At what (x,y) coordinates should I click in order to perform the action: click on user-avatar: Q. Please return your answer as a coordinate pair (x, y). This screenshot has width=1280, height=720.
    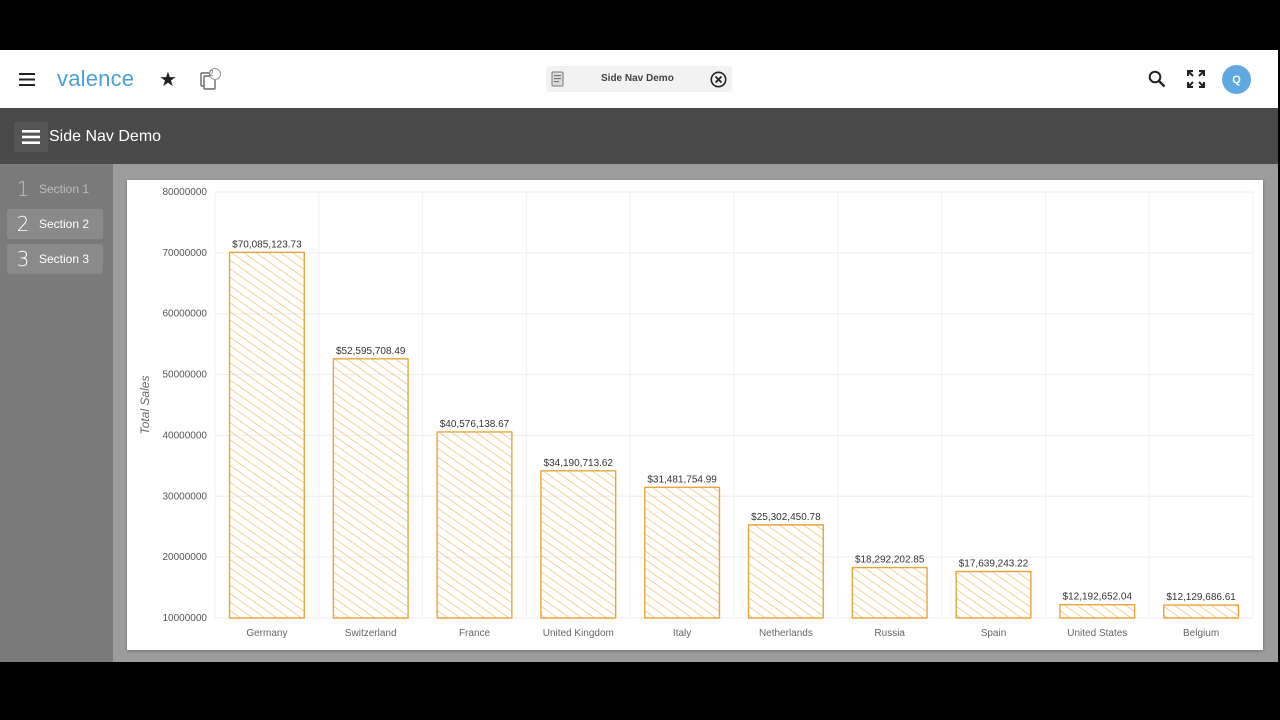
    Looking at the image, I should click on (1236, 79).